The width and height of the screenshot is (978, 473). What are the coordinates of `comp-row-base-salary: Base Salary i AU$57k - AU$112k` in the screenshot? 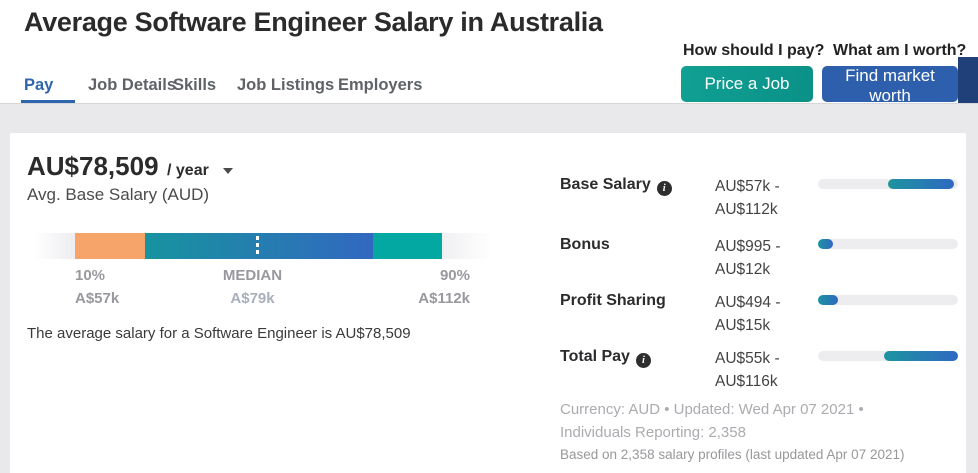 It's located at (760, 198).